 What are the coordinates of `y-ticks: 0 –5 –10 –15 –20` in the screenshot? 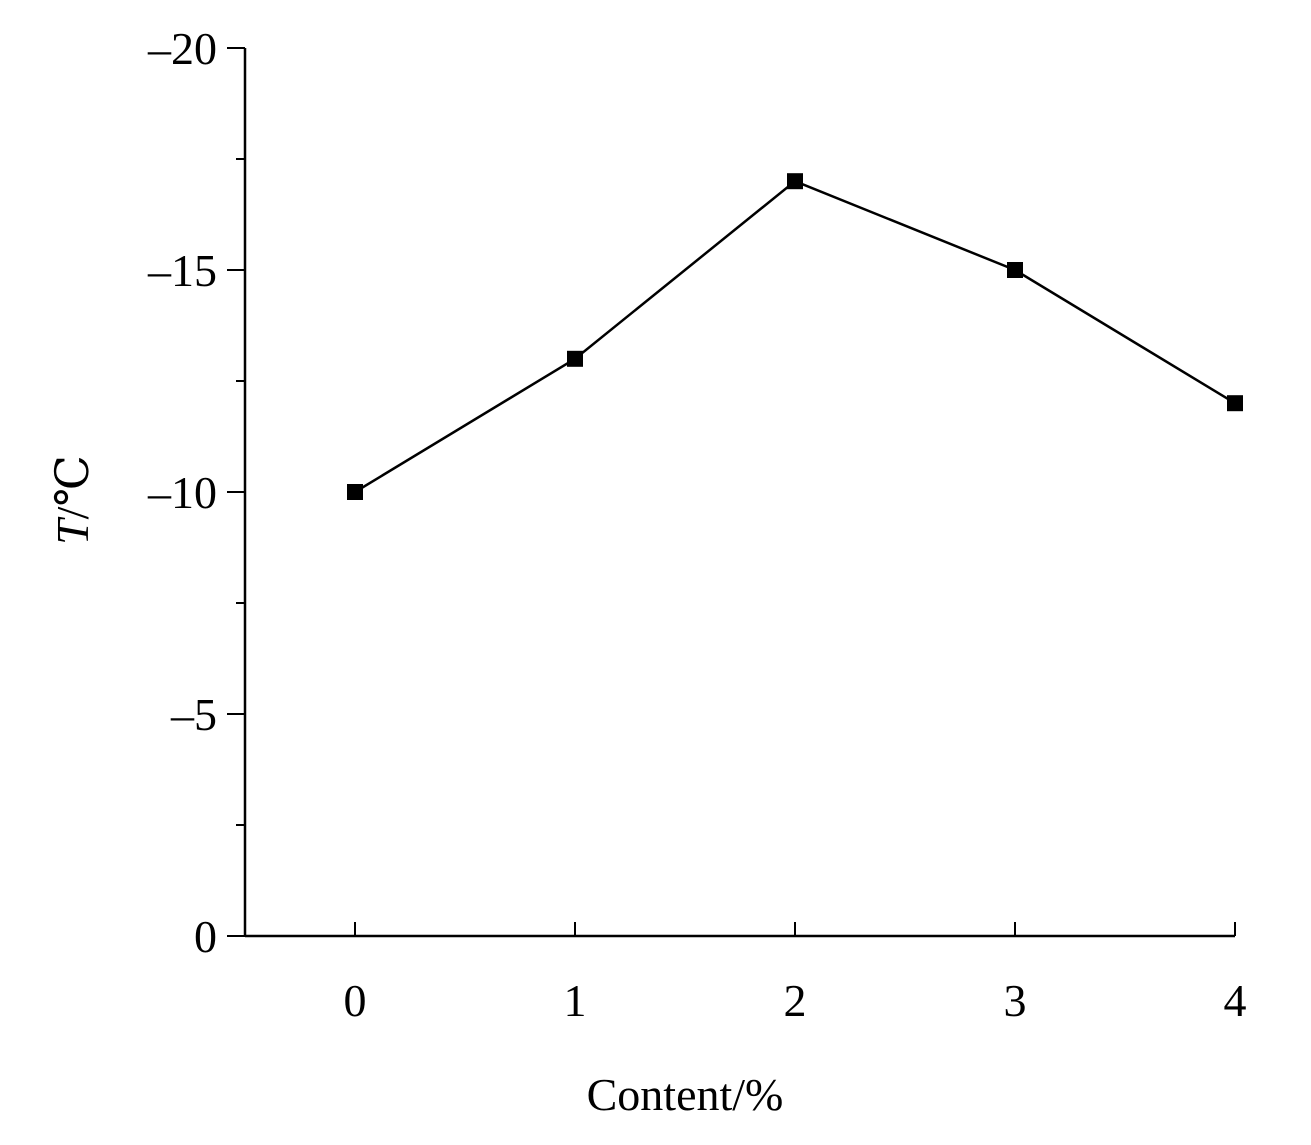 It's located at (196, 492).